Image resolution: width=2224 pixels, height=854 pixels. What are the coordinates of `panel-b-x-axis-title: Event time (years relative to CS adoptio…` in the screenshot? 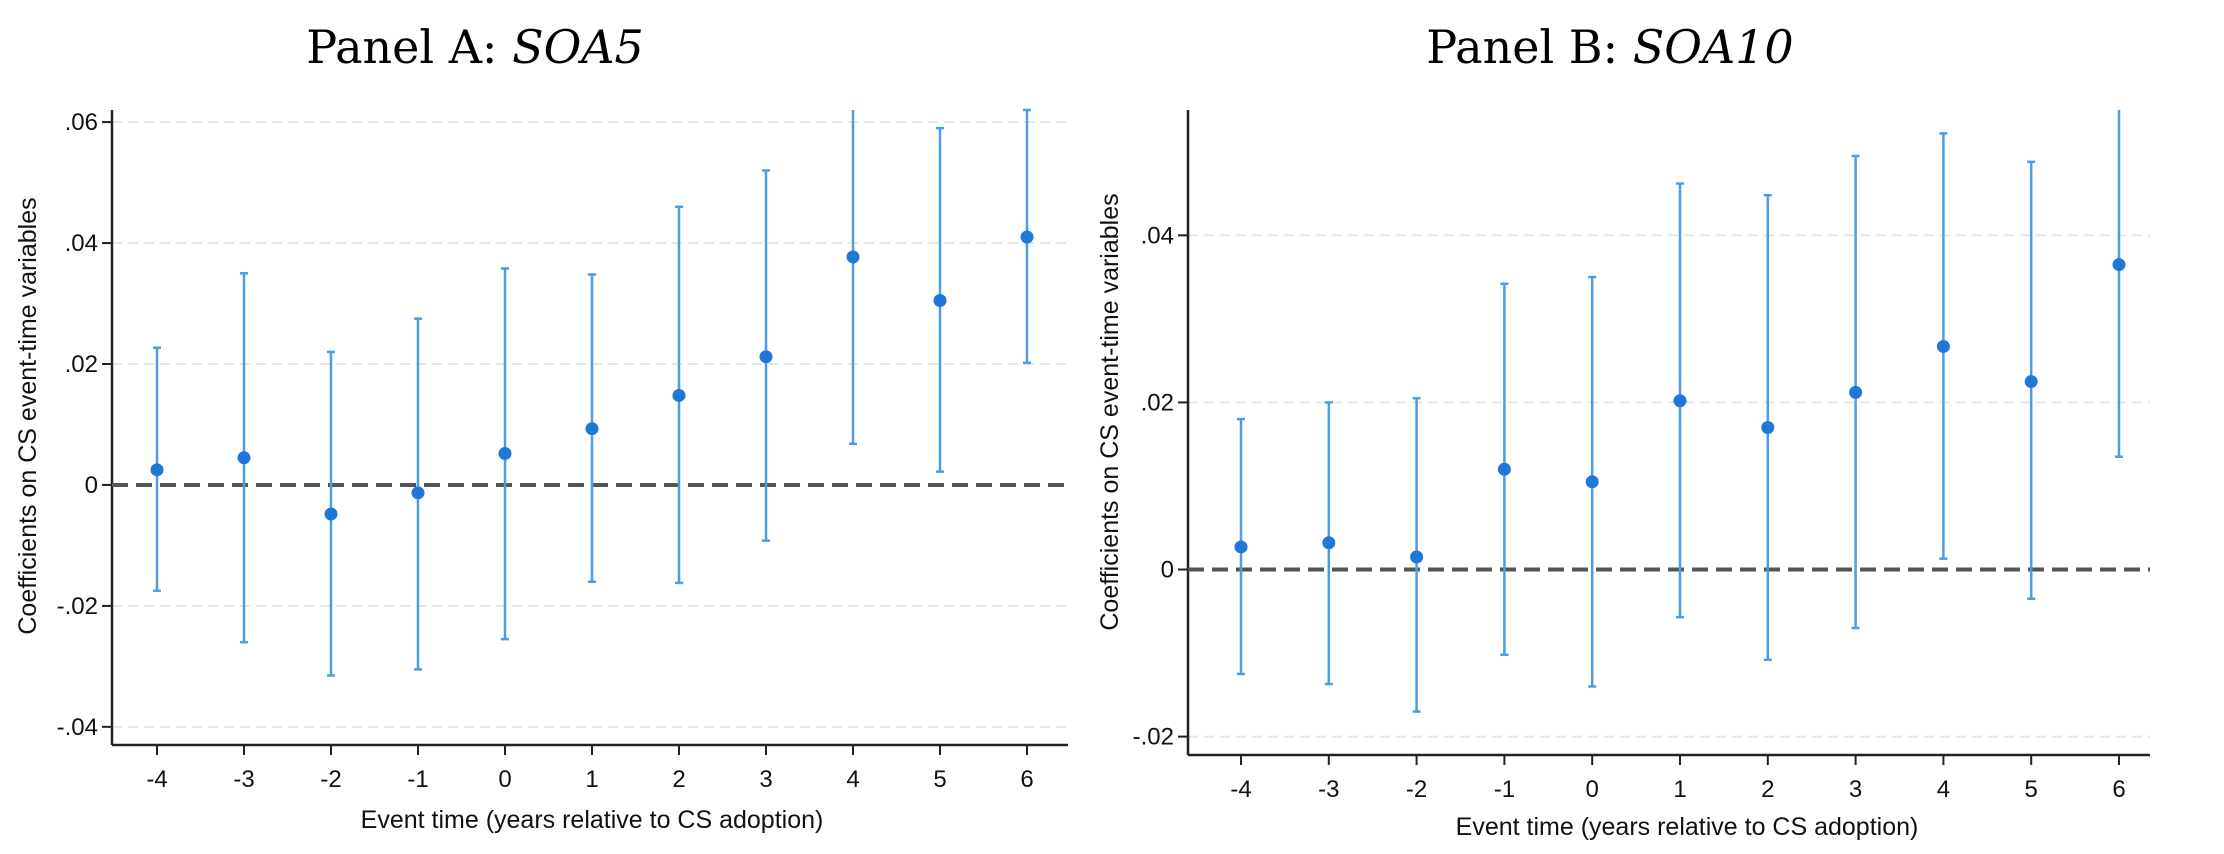 It's located at (1687, 827).